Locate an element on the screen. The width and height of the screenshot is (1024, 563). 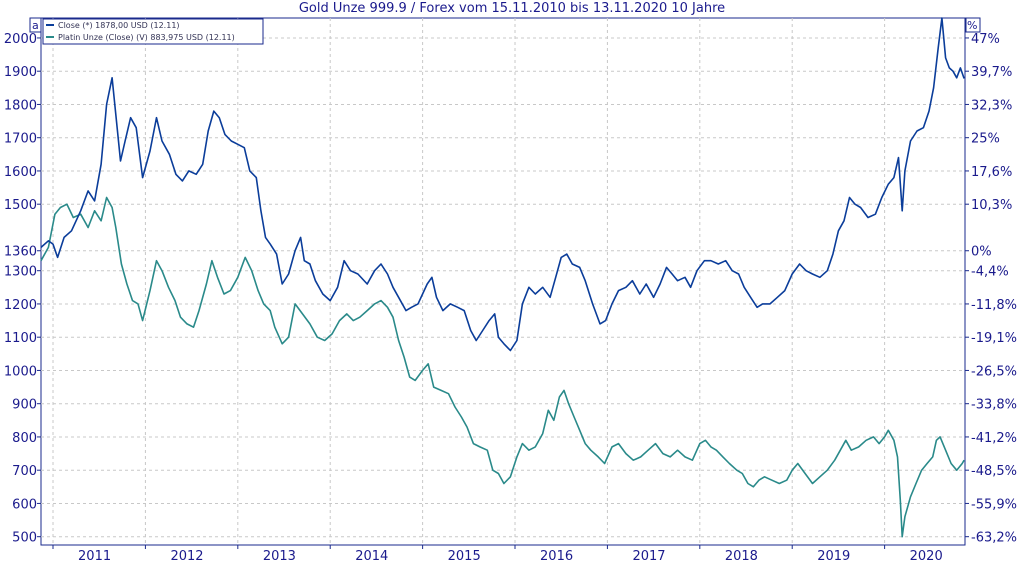
legend-box is located at coordinates (153, 31).